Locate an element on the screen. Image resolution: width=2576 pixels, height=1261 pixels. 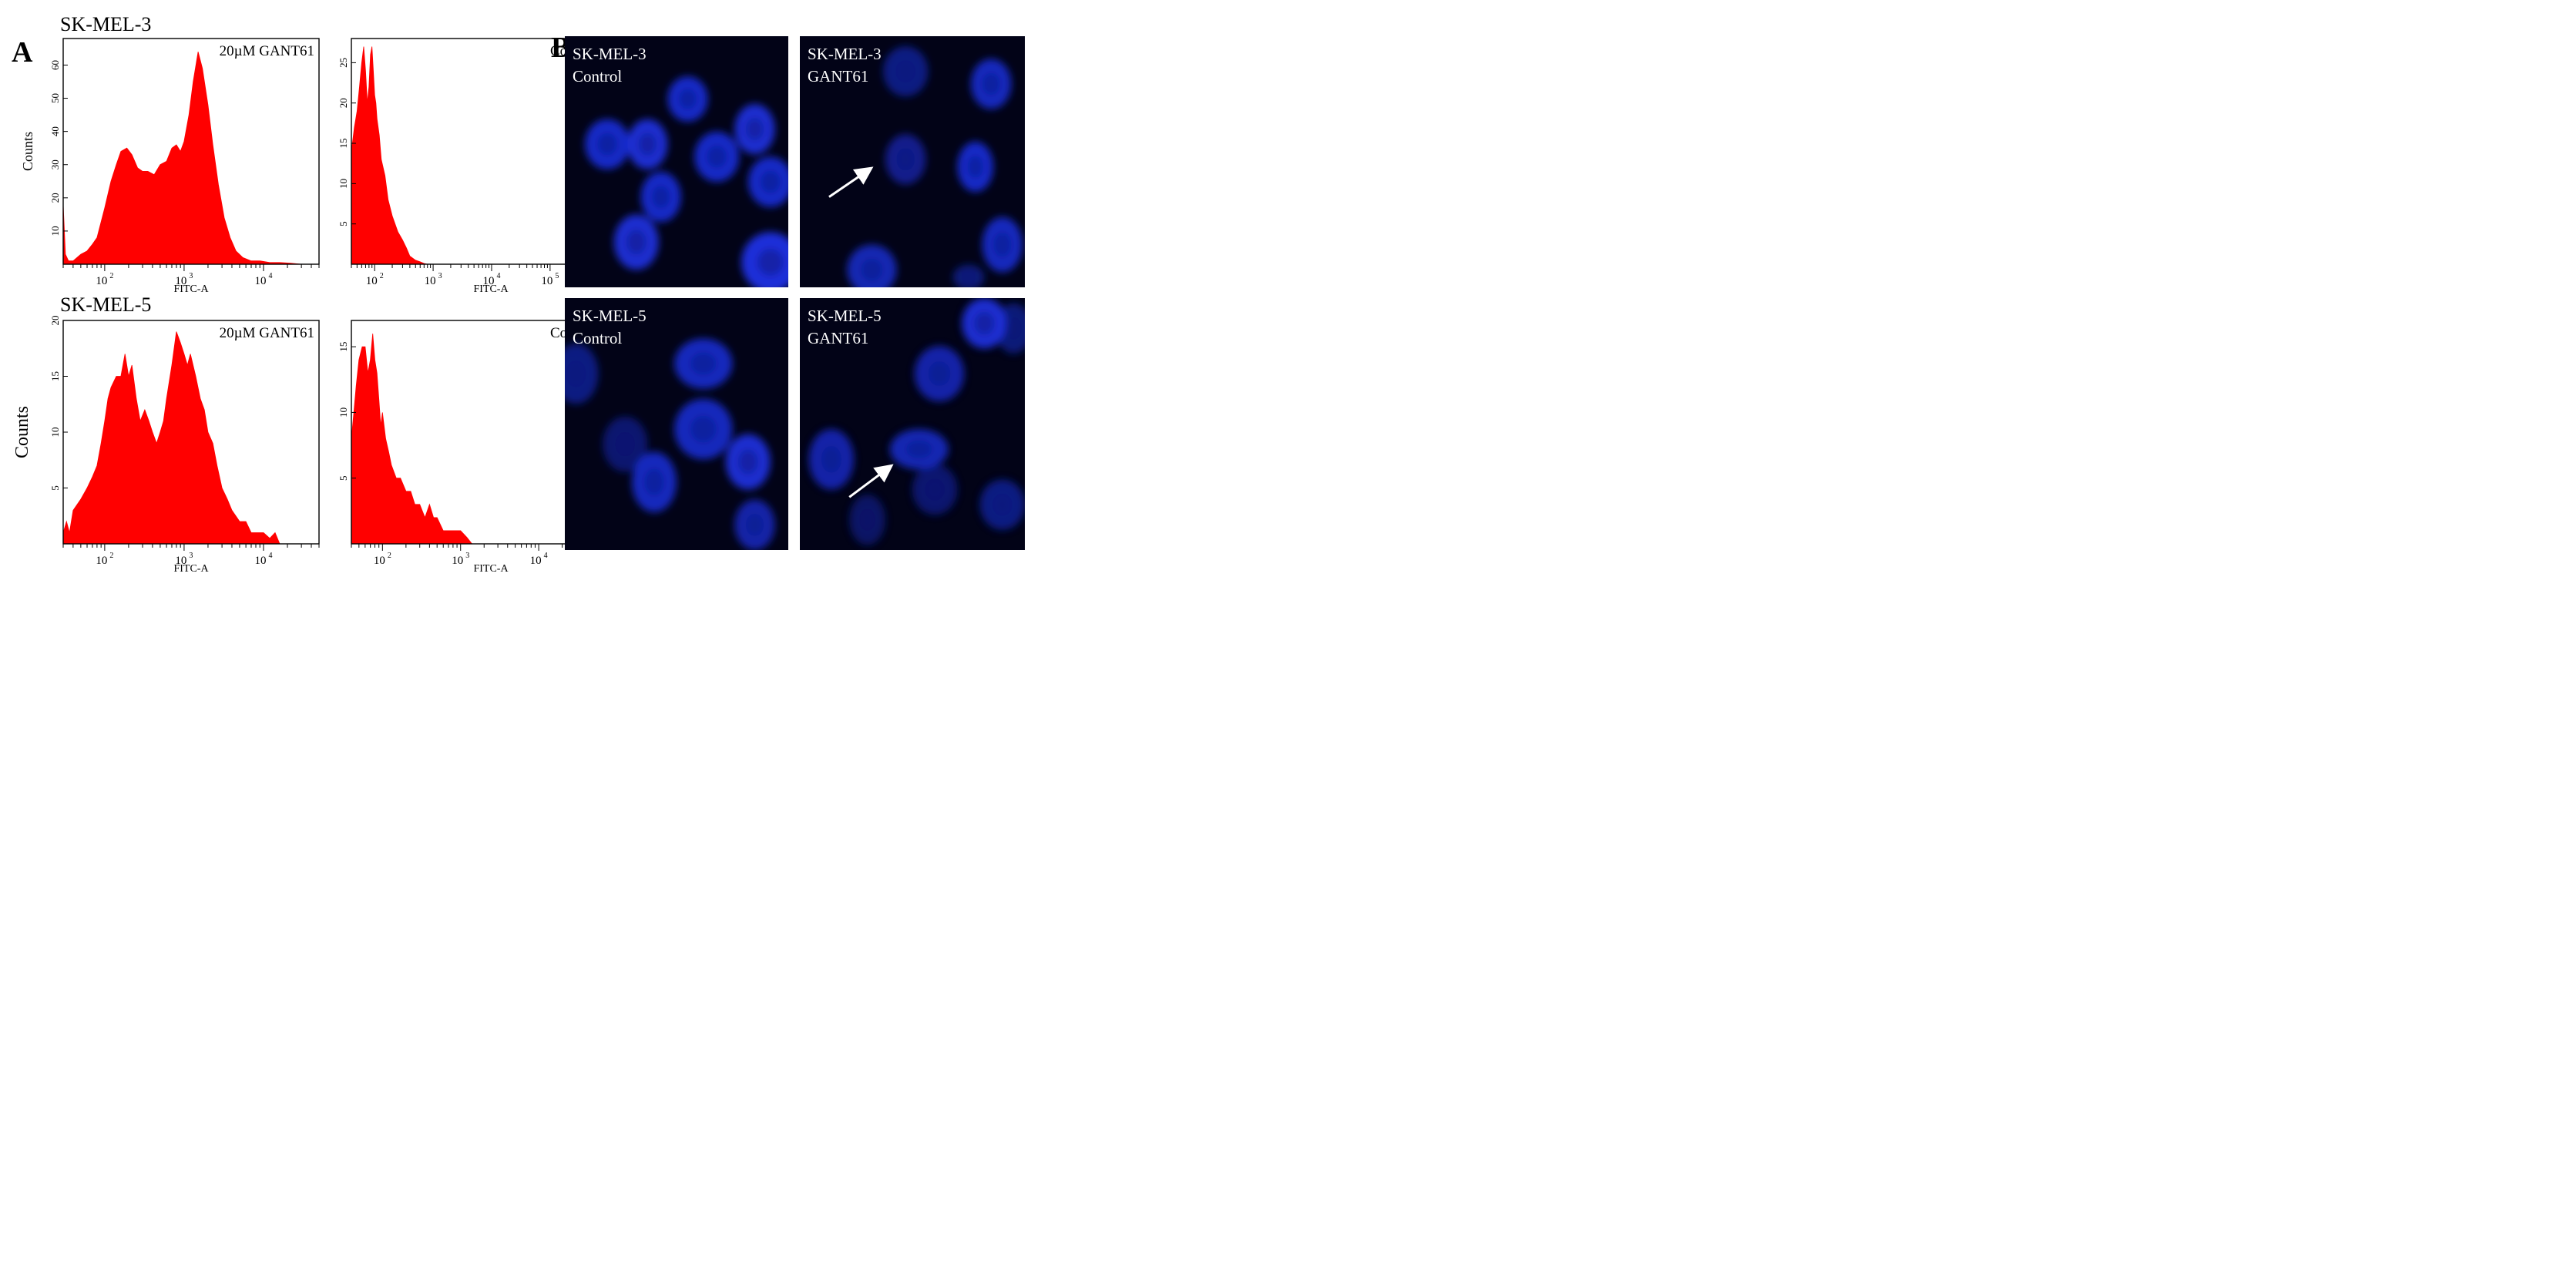
micrograph-tile: SK-MEL-3 Control is located at coordinates (676, 161).